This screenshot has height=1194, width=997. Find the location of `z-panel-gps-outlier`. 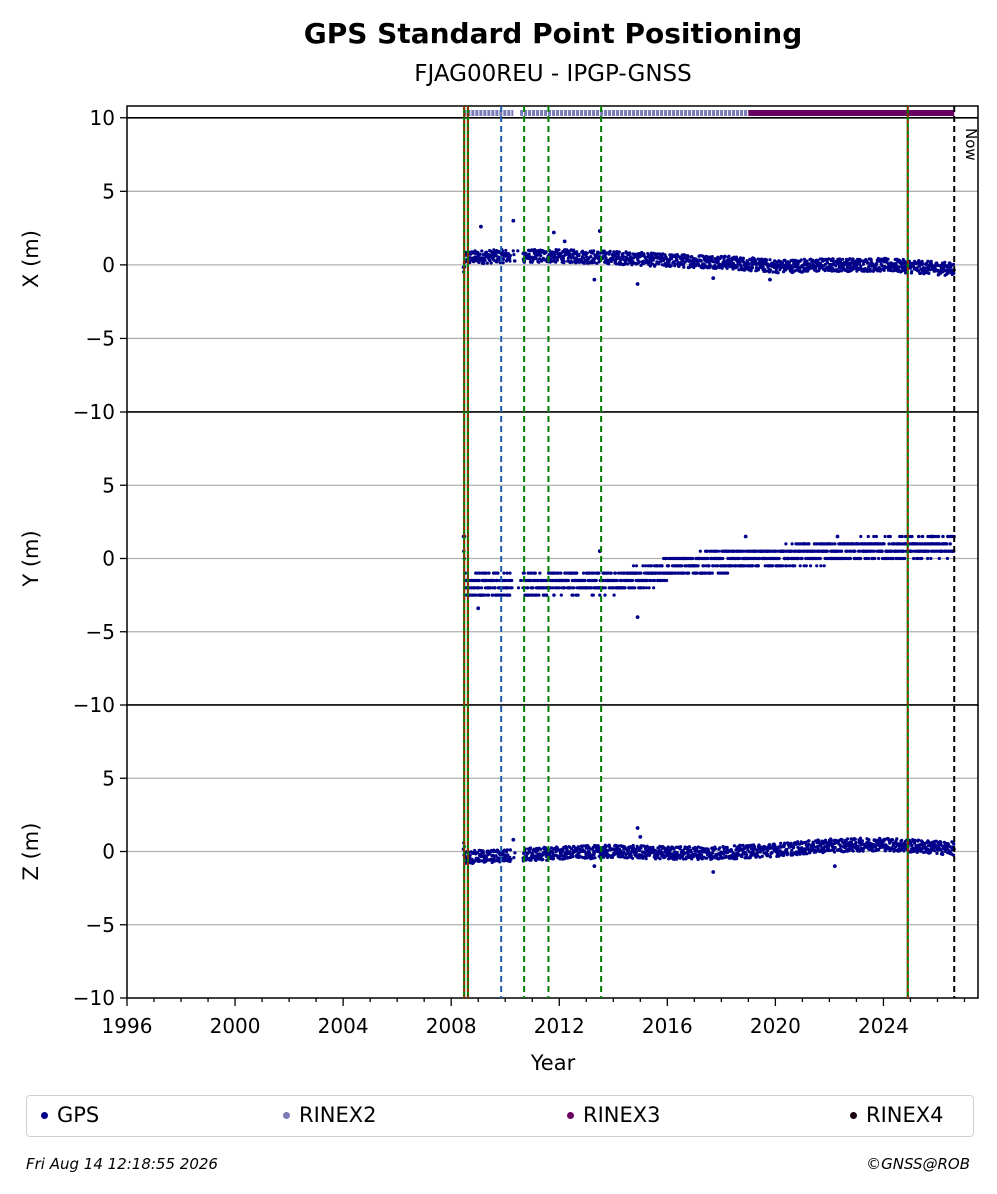

z-panel-gps-outlier is located at coordinates (713, 872).